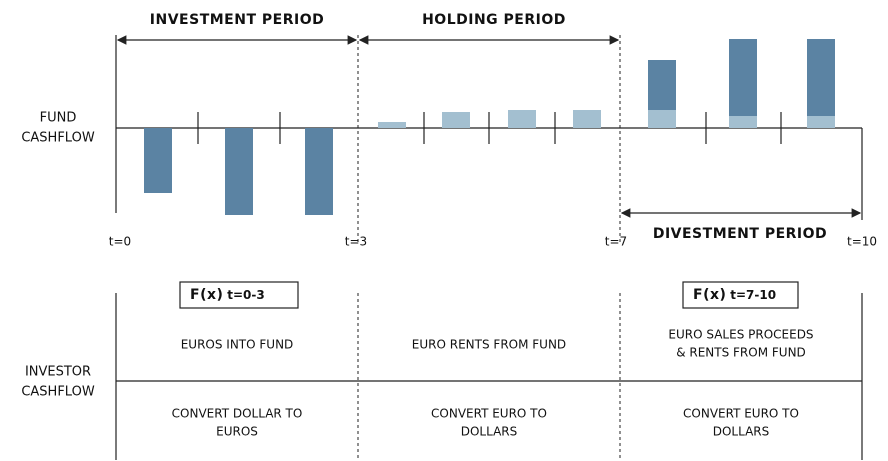 This screenshot has height=461, width=888. I want to click on period-label: HOLDING PERIOD, so click(494, 20).